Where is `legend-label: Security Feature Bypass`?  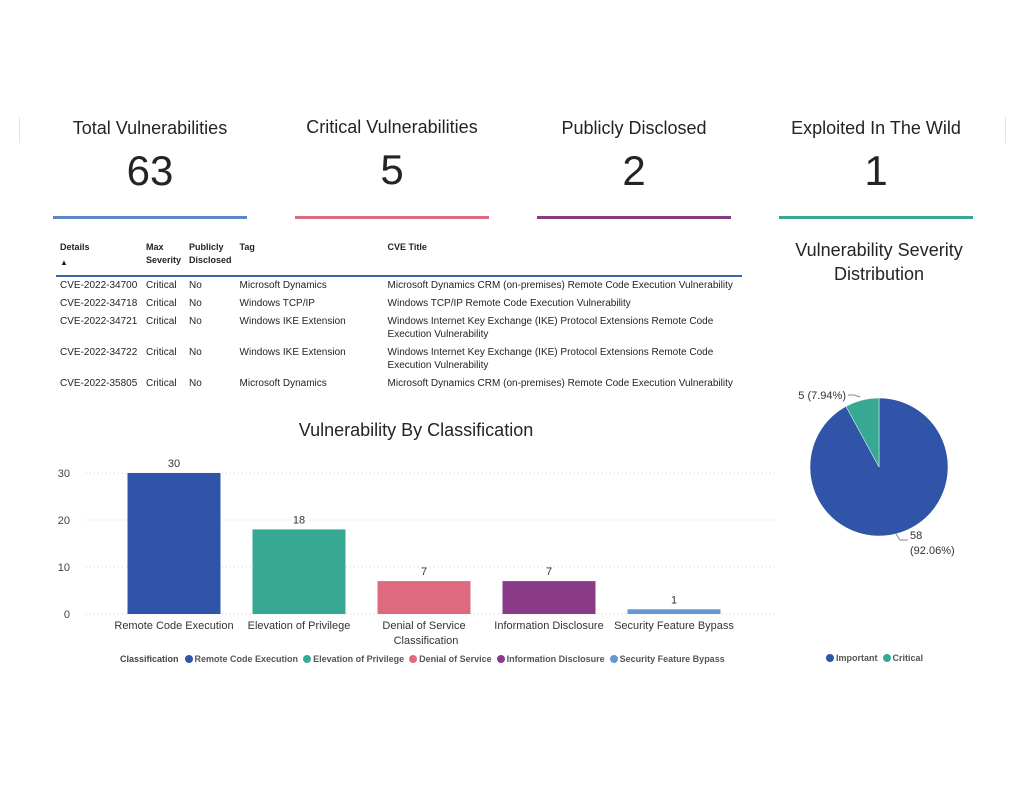 legend-label: Security Feature Bypass is located at coordinates (672, 659).